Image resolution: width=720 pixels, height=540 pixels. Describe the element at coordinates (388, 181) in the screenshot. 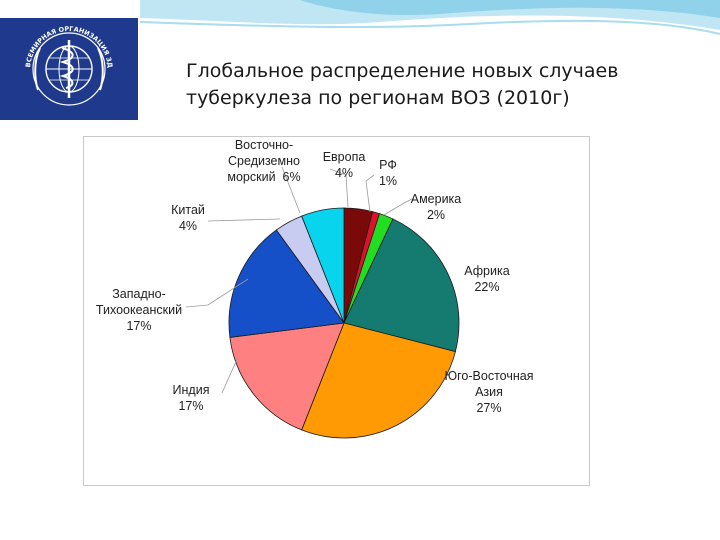

I see `slice-label-line: 1%` at that location.